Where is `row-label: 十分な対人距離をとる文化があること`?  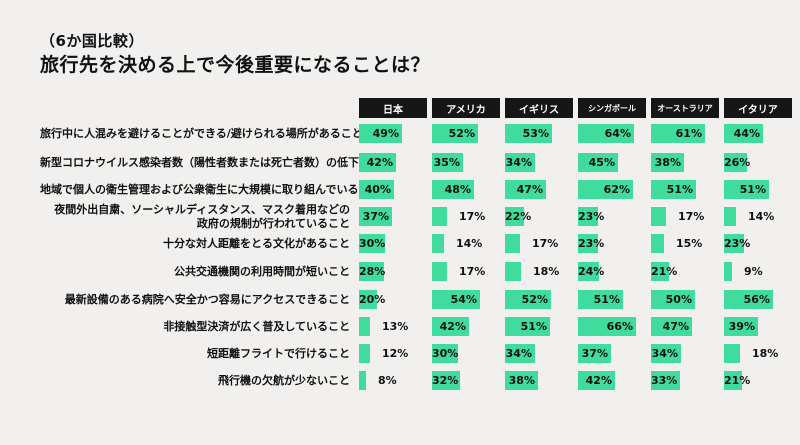
row-label: 十分な対人距離をとる文化があること is located at coordinates (195, 244).